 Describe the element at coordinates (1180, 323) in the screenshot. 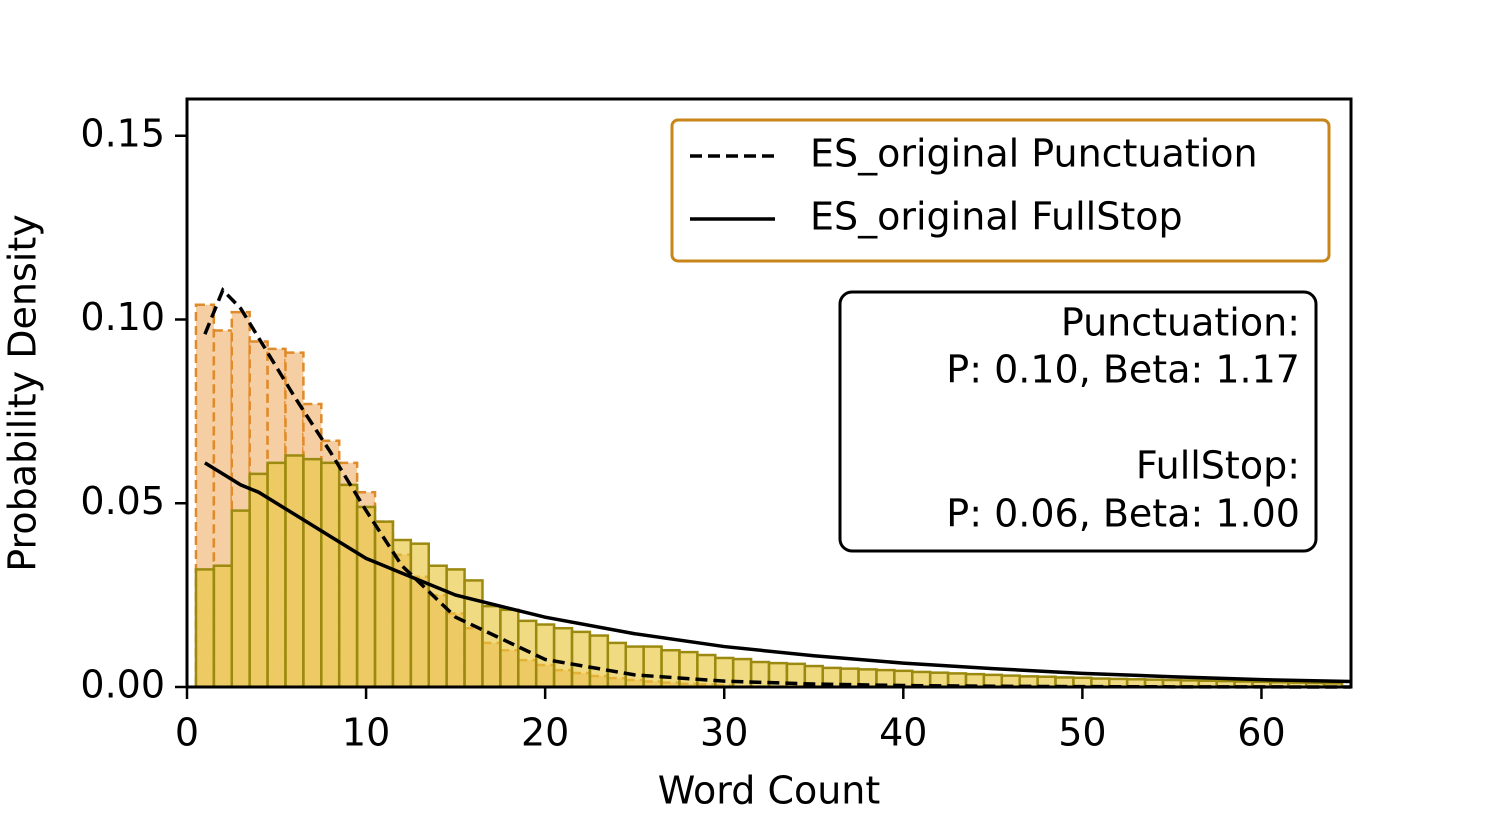

I see `annotation-line: Punctuation:` at that location.